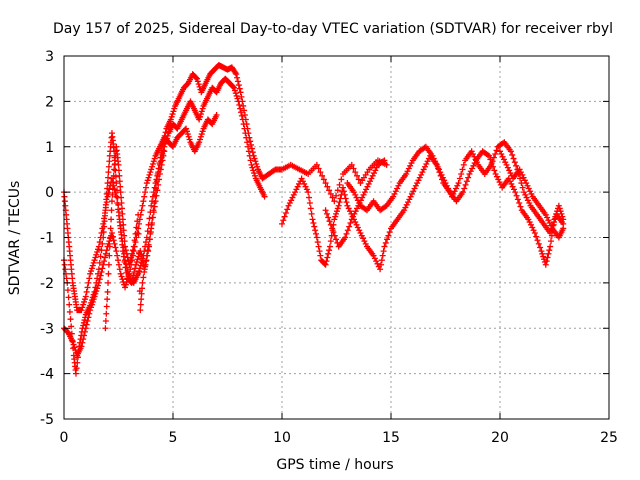 The image size is (640, 480). What do you see at coordinates (423, 210) in the screenshot?
I see `series-arc-e` at bounding box center [423, 210].